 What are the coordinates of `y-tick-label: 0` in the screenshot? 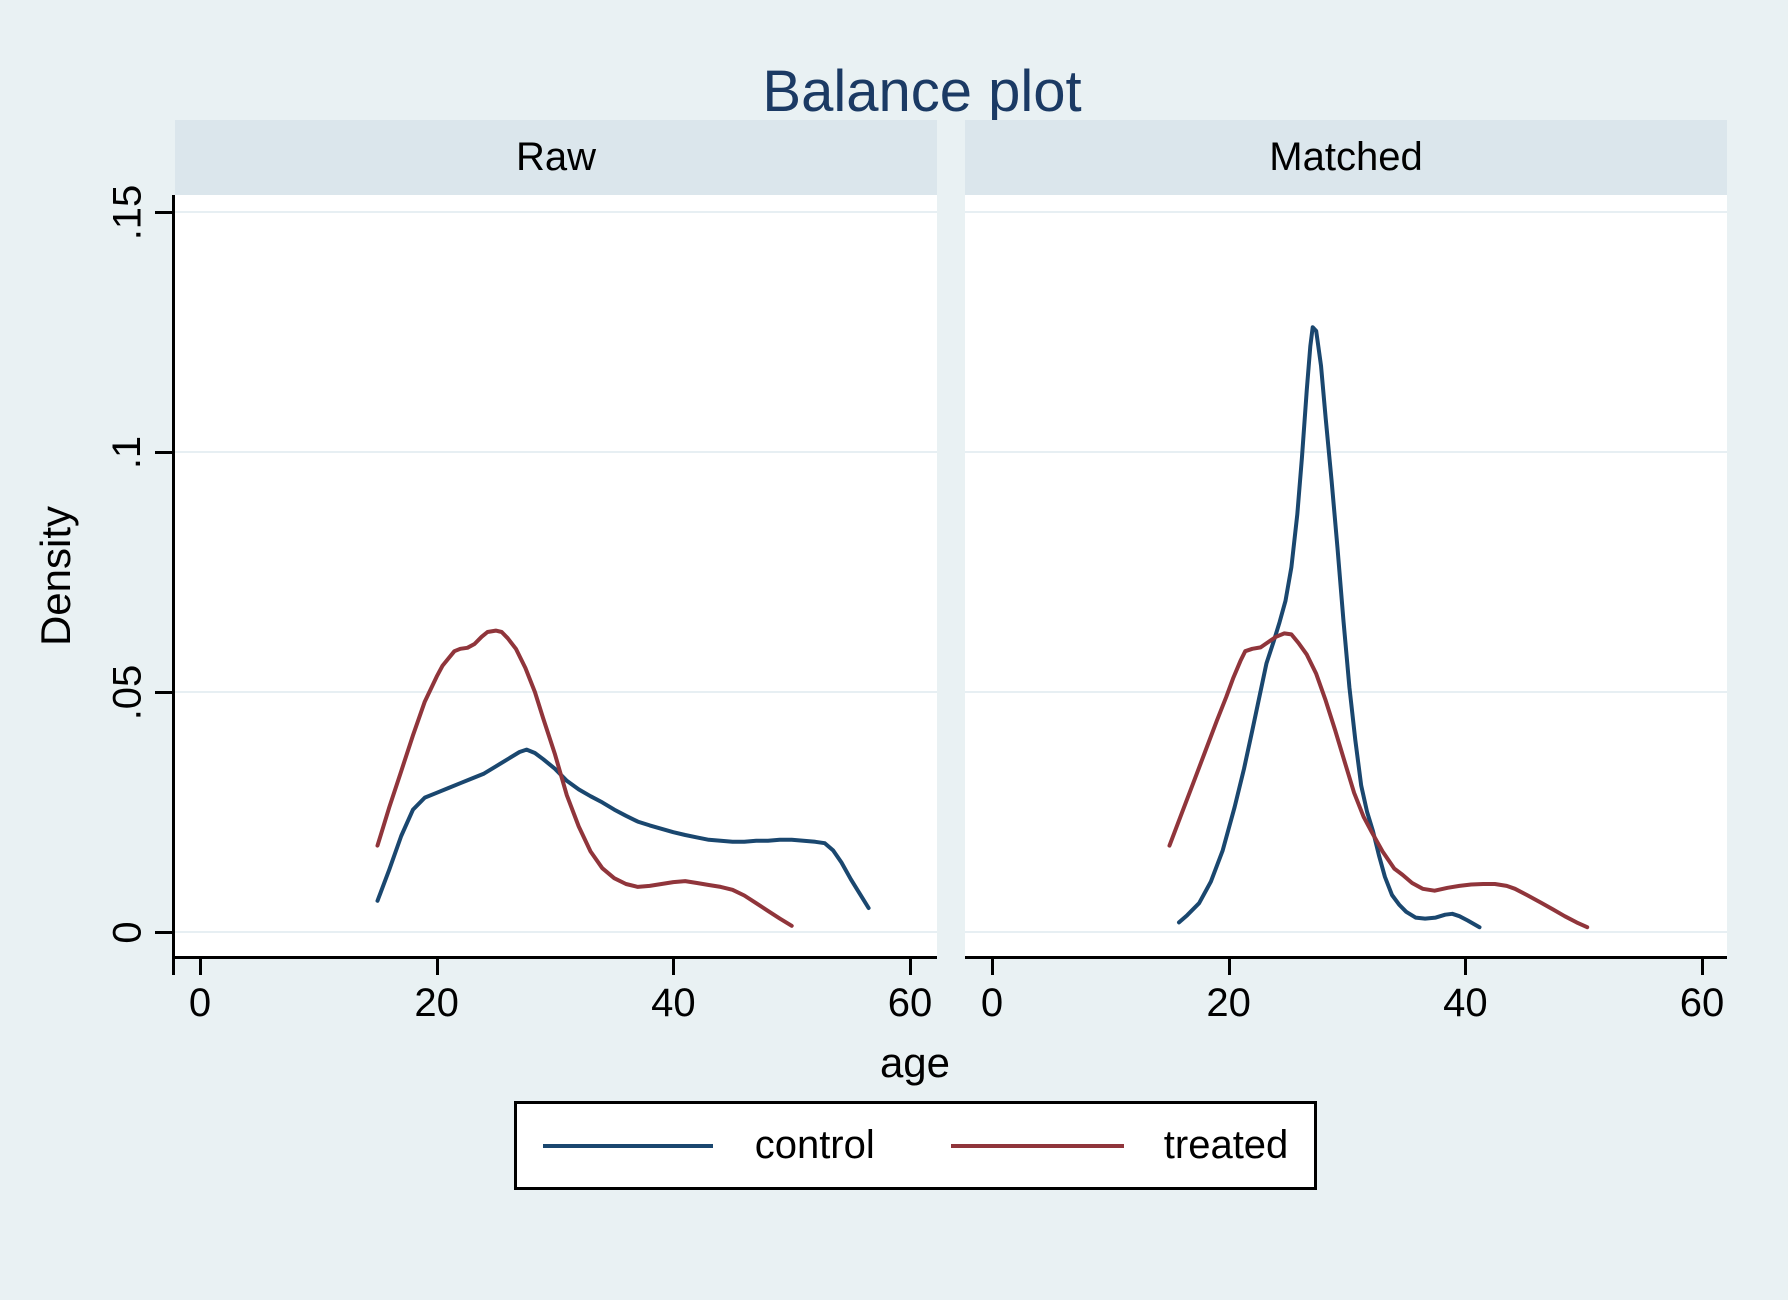 It's located at (127, 932).